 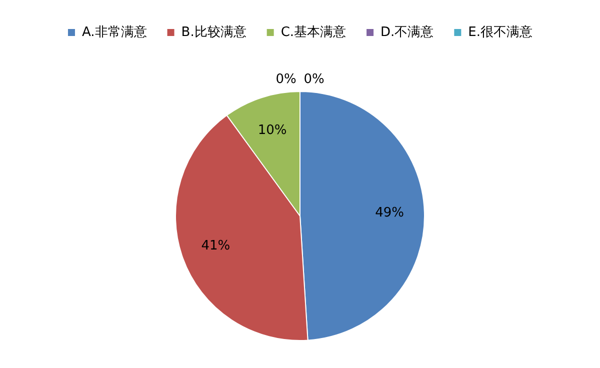 What do you see at coordinates (114, 32) in the screenshot?
I see `legend-label: A.非常满意` at bounding box center [114, 32].